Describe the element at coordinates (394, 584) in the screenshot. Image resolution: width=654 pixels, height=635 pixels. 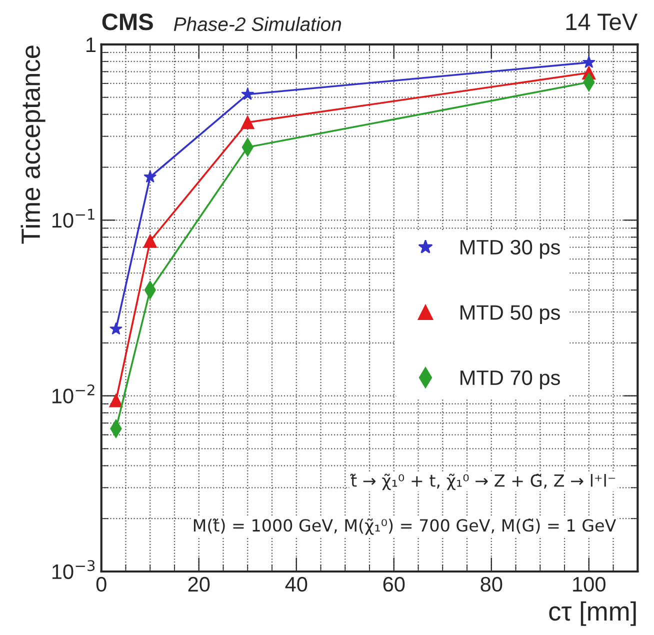
I see `x-tick-label: 60` at that location.